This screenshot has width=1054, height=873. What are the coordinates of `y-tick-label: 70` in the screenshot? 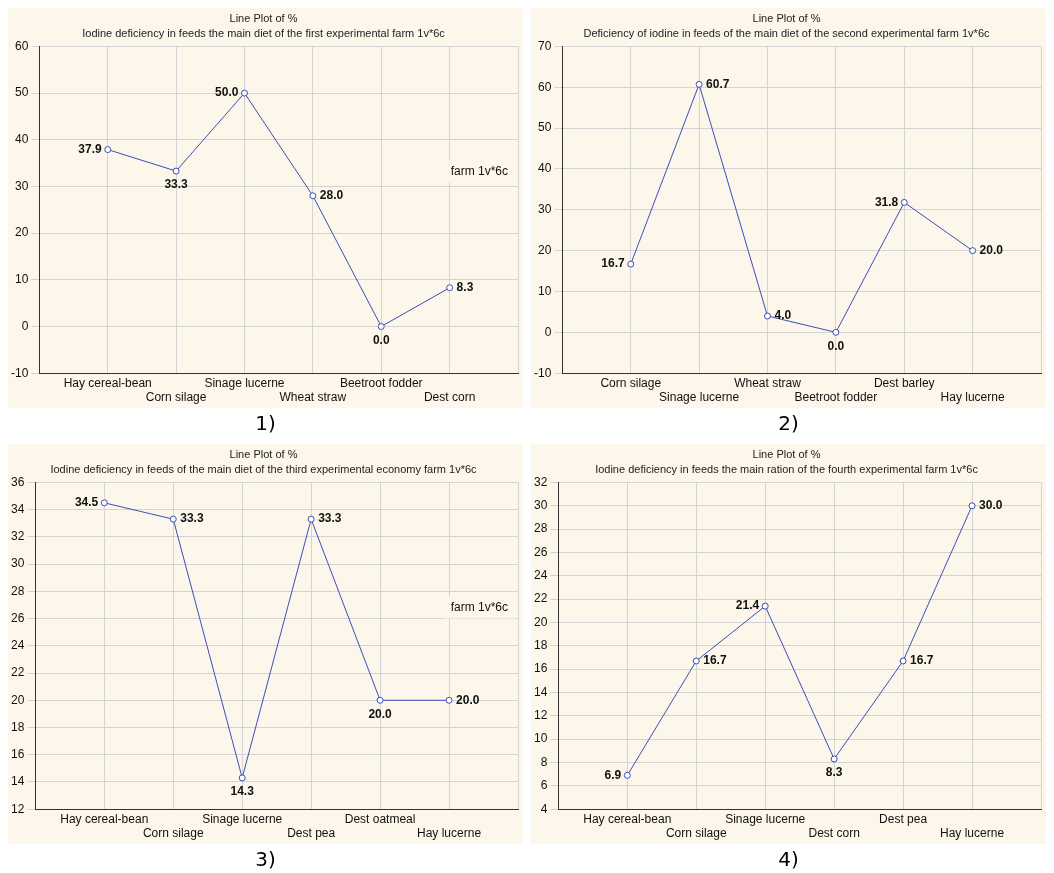 It's located at (544, 45).